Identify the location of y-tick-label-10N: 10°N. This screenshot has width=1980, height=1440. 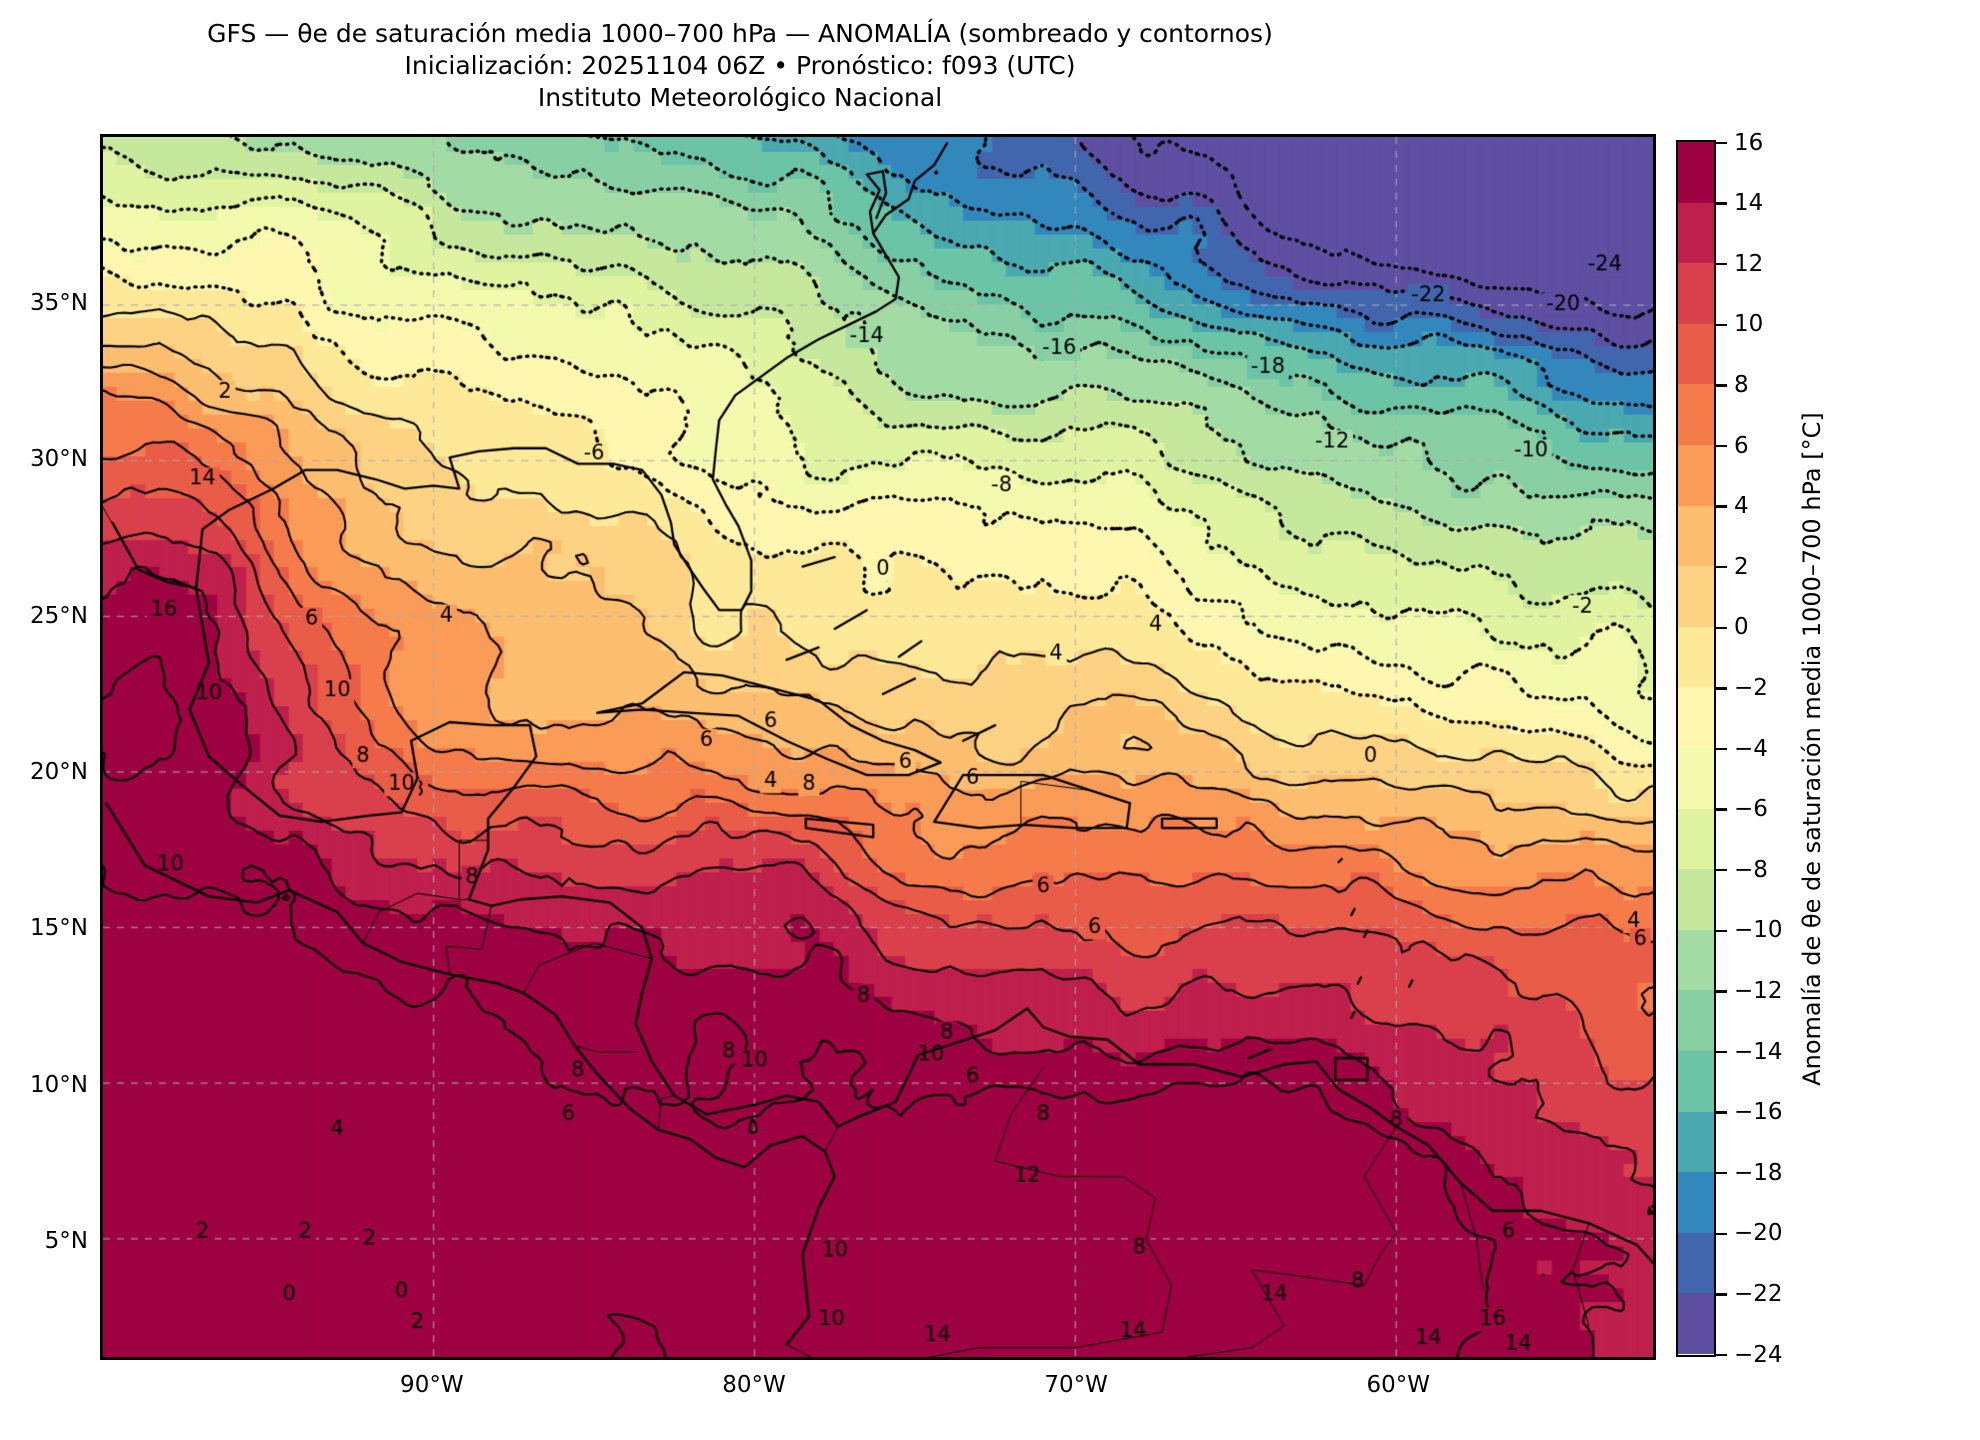
(59, 1084).